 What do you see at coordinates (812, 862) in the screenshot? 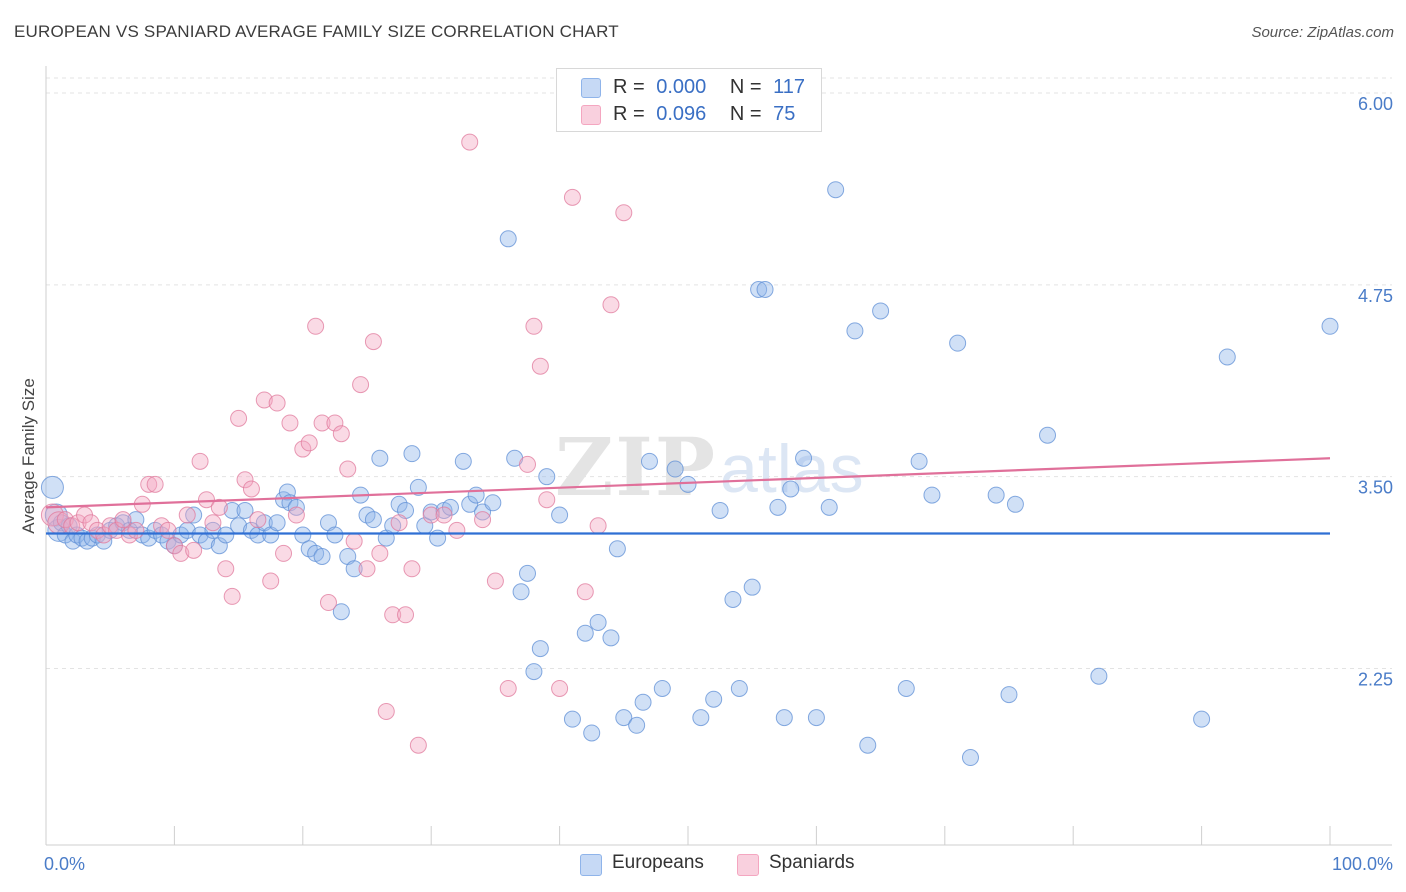
I see `bottom-legend-label-spaniards: Spaniards` at bounding box center [812, 862].